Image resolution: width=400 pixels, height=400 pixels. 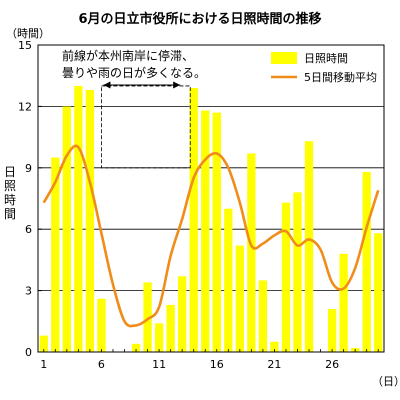 I want to click on annotation: 前線が本州南岸に停滞、曇りや雨の日が多くなる。, so click(x=134, y=108).